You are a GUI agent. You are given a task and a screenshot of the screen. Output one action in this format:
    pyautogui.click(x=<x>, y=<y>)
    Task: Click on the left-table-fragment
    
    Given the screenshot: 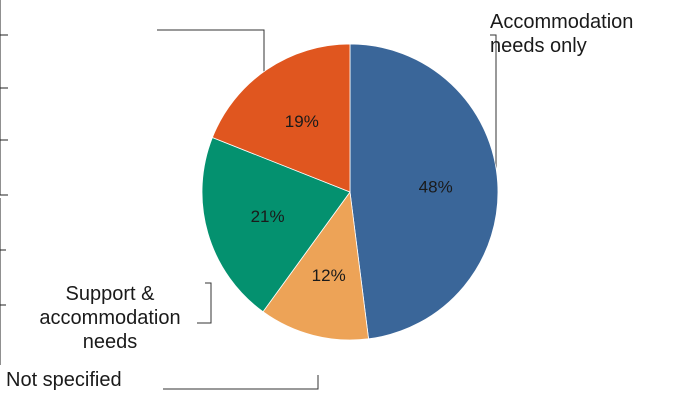 What is the action you would take?
    pyautogui.click(x=4, y=182)
    